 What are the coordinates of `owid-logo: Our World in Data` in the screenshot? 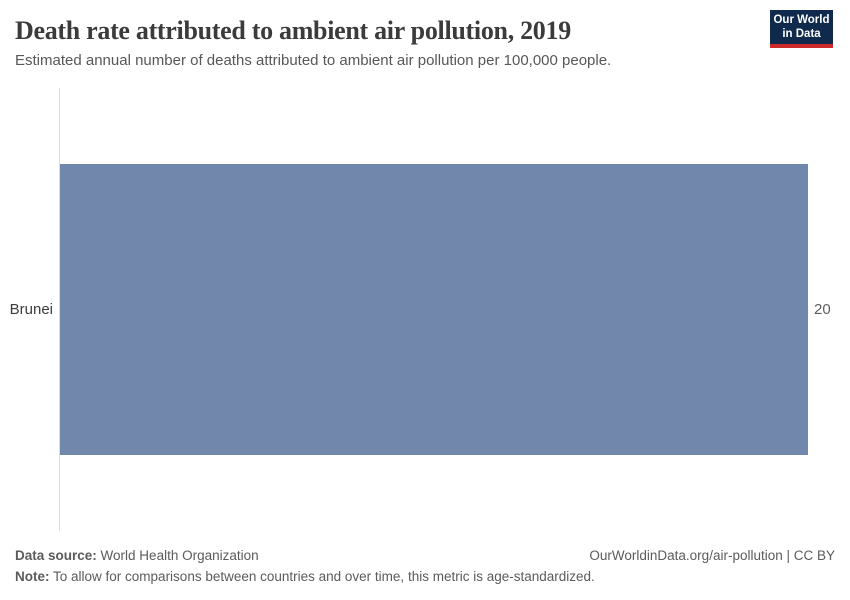 It's located at (801, 29).